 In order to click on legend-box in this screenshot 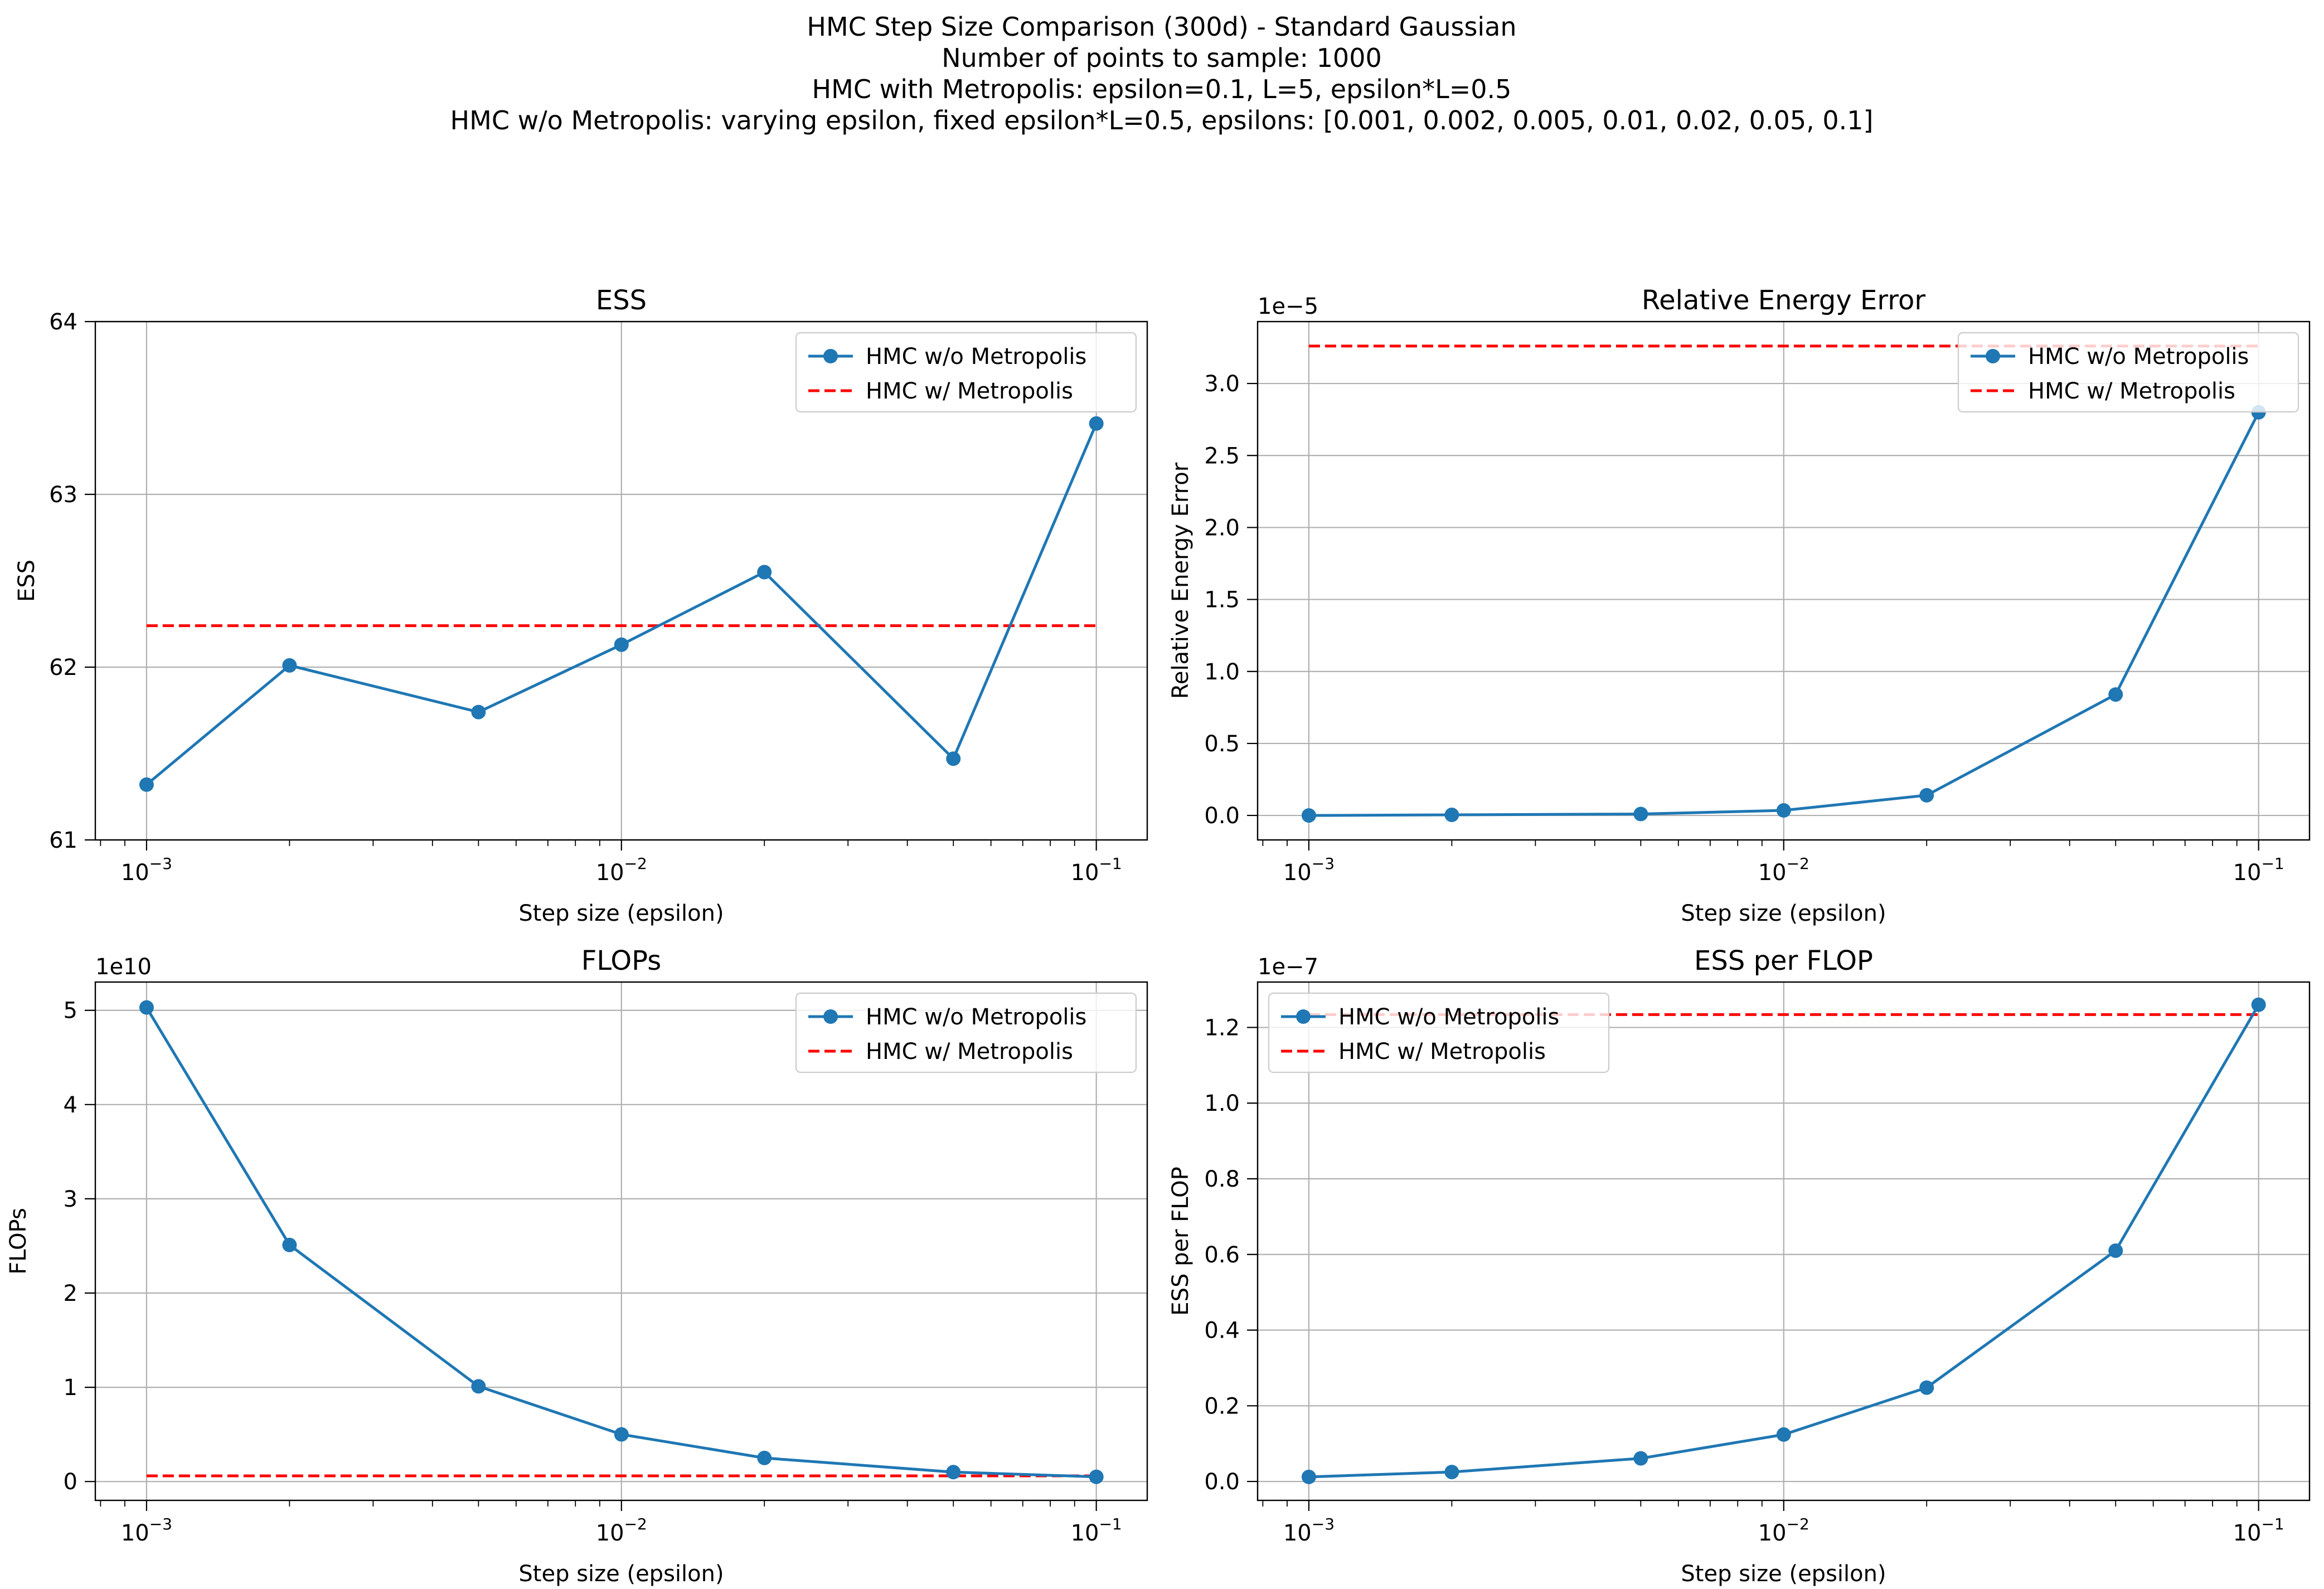, I will do `click(1439, 1032)`.